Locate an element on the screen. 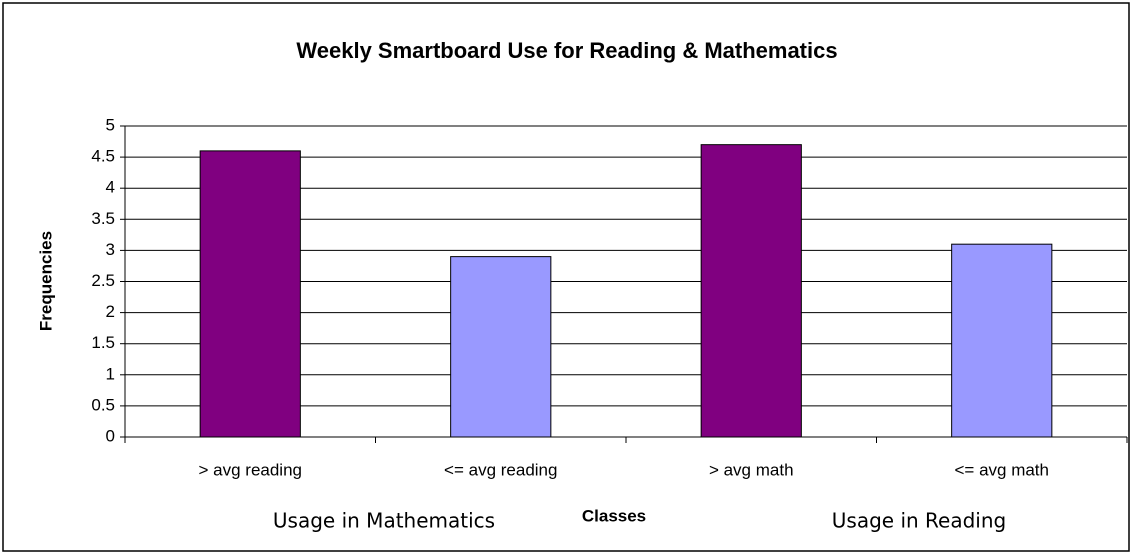 Image resolution: width=1133 pixels, height=555 pixels. x-tick-label: > avg math is located at coordinates (751, 469).